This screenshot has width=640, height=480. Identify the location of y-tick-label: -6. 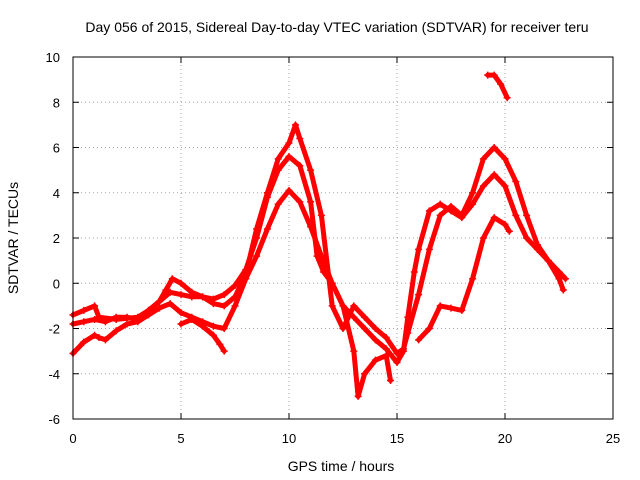
(54, 419).